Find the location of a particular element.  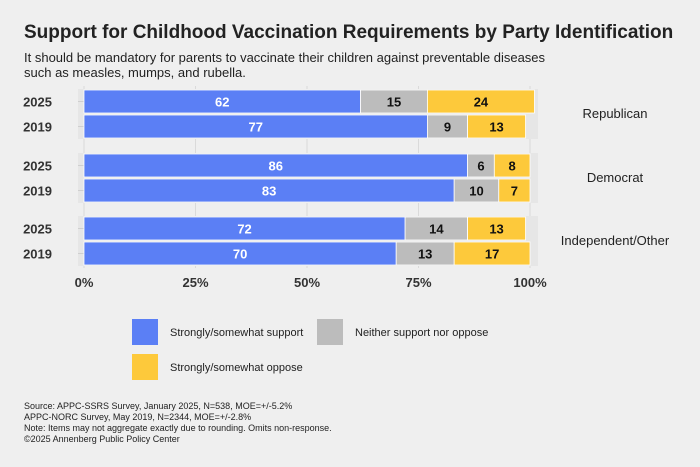

group-label: Democrat is located at coordinates (615, 177).